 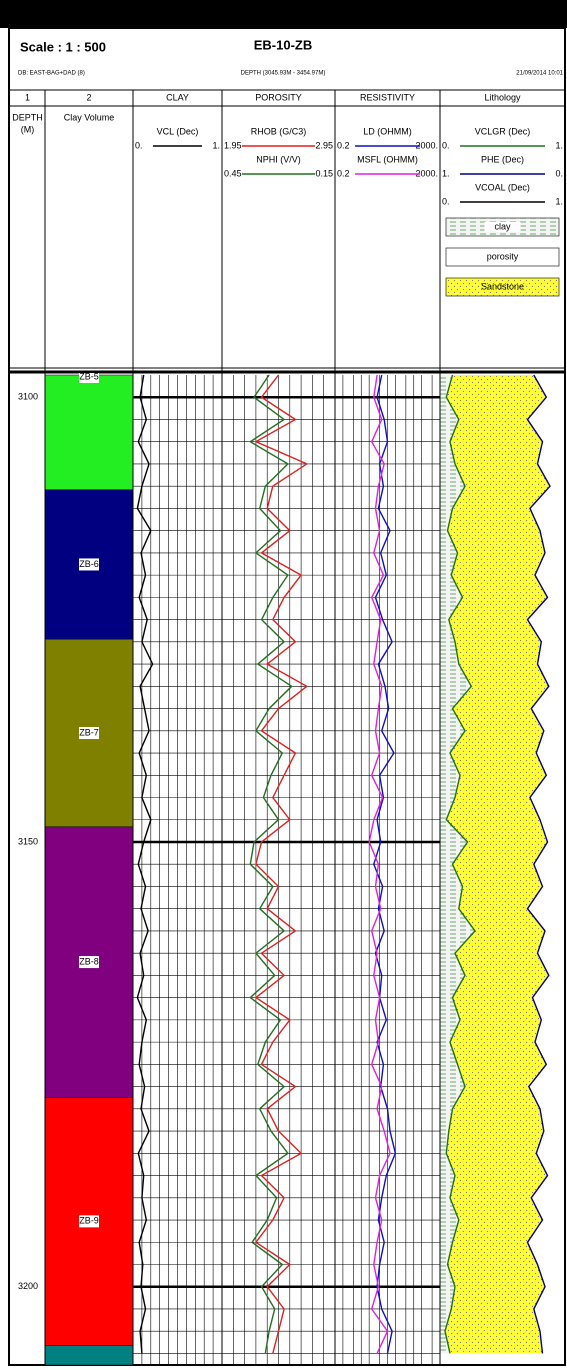 I want to click on track-unit: (M), so click(x=28, y=129).